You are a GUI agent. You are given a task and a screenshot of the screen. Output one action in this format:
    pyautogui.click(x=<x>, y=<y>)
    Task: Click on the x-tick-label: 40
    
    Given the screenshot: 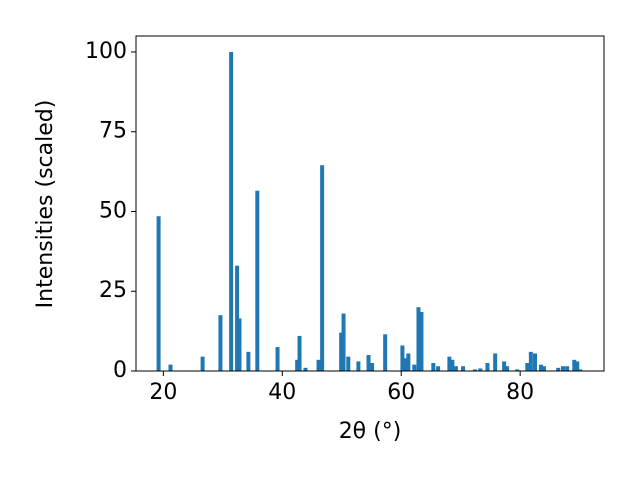 What is the action you would take?
    pyautogui.click(x=282, y=392)
    